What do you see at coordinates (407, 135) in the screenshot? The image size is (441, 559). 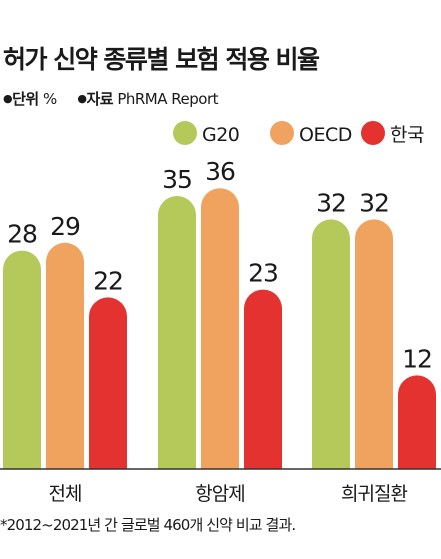 I see `legend-label: 한국` at bounding box center [407, 135].